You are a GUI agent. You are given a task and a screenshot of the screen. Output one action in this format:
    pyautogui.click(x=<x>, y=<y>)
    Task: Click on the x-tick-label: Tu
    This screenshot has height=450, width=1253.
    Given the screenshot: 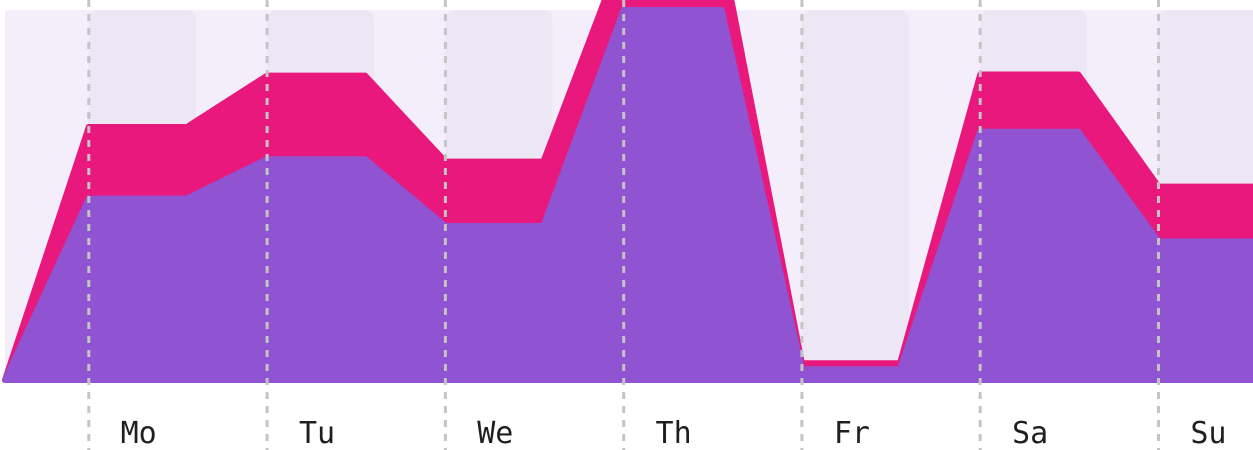 What is the action you would take?
    pyautogui.click(x=317, y=433)
    